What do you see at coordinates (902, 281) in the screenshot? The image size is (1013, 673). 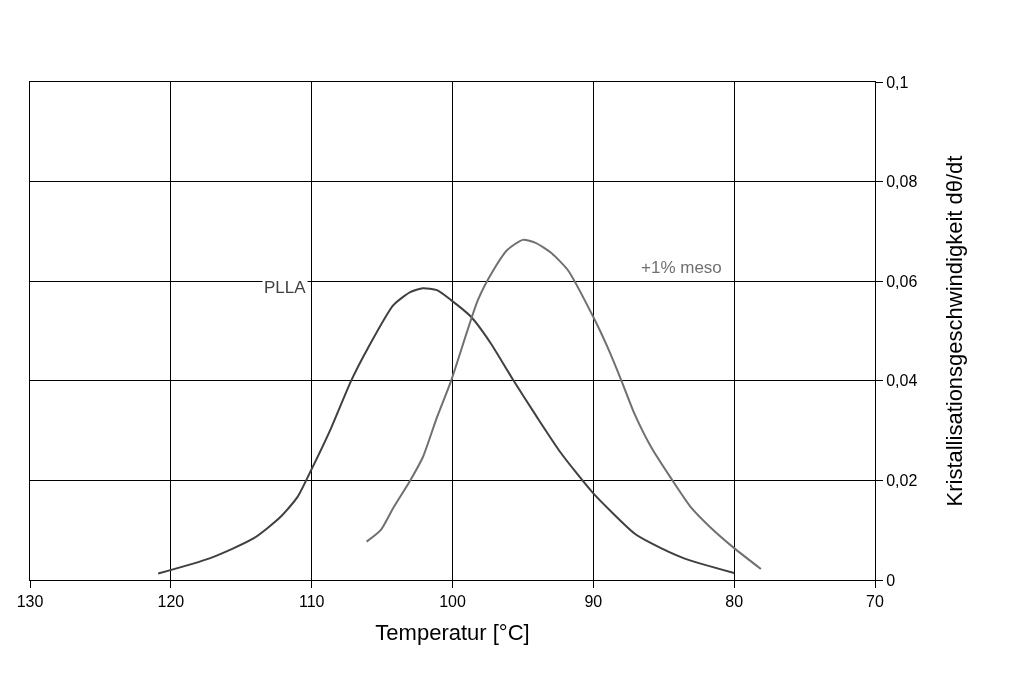 I see `y-tick-label: 0,06` at bounding box center [902, 281].